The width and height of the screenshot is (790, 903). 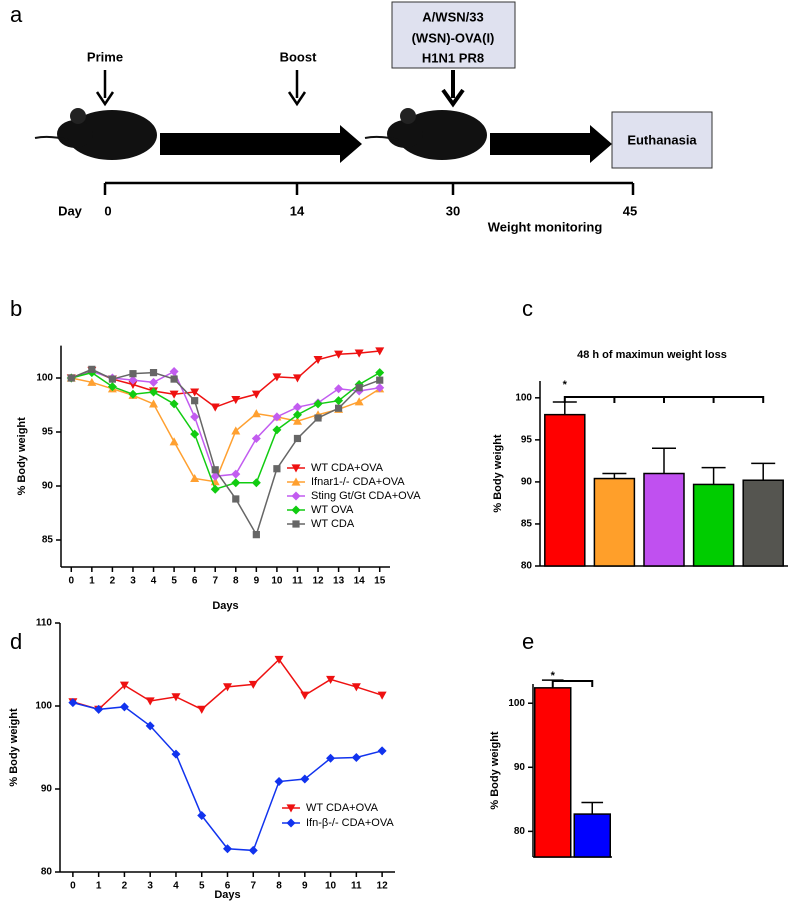 What do you see at coordinates (44, 623) in the screenshot?
I see `y-tick-label: 110` at bounding box center [44, 623].